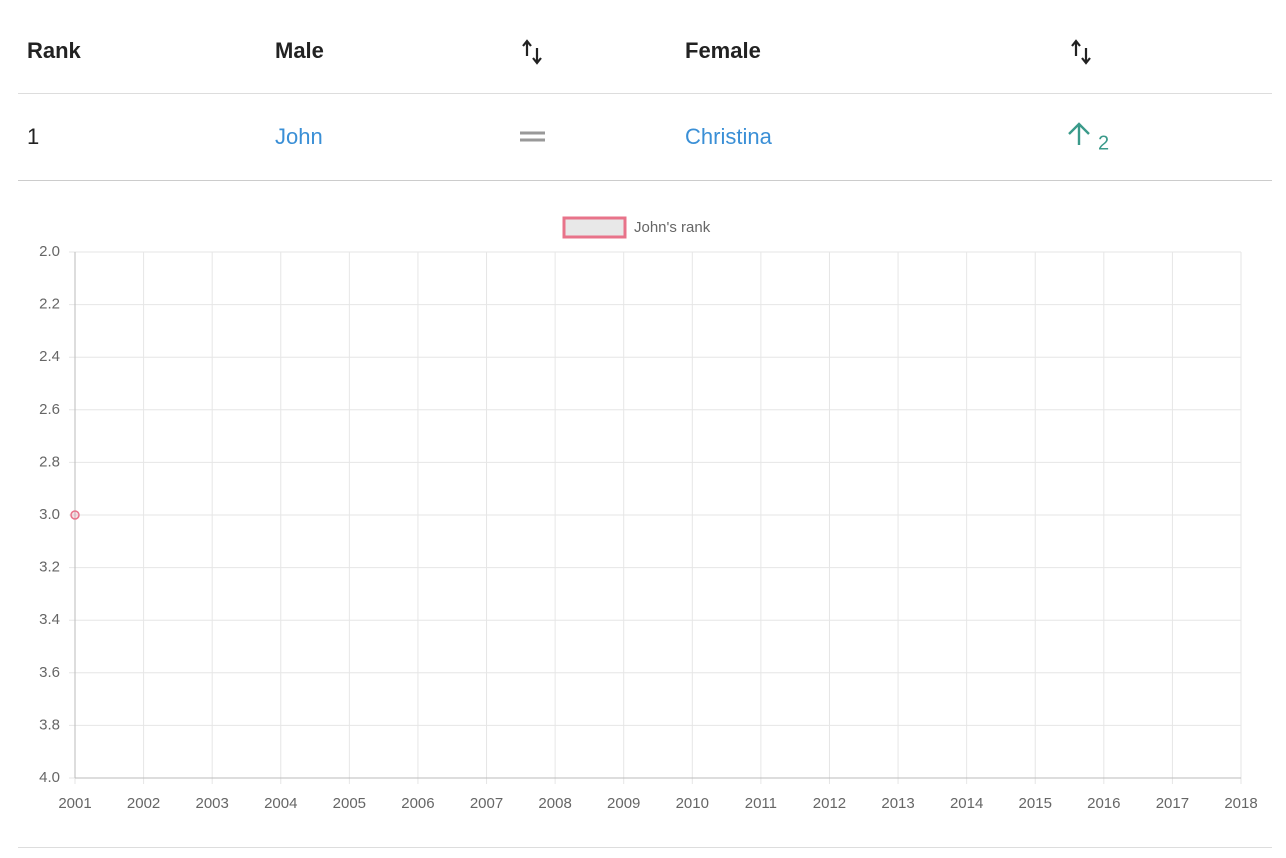  Describe the element at coordinates (49, 567) in the screenshot. I see `y-tick-label: 3.2` at that location.